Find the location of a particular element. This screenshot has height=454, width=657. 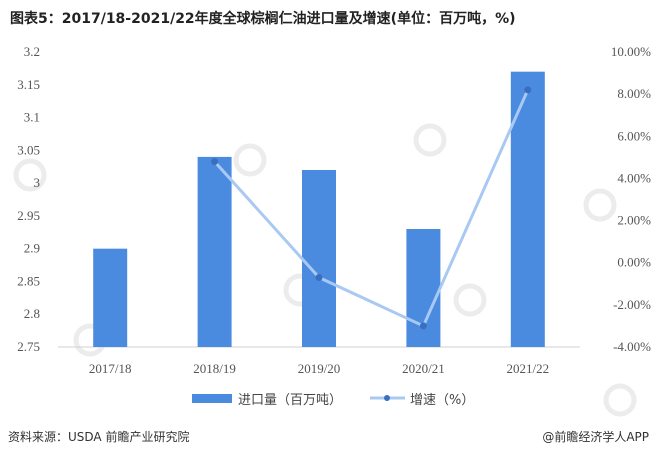

right-tick-label: 8.00% is located at coordinates (634, 93).